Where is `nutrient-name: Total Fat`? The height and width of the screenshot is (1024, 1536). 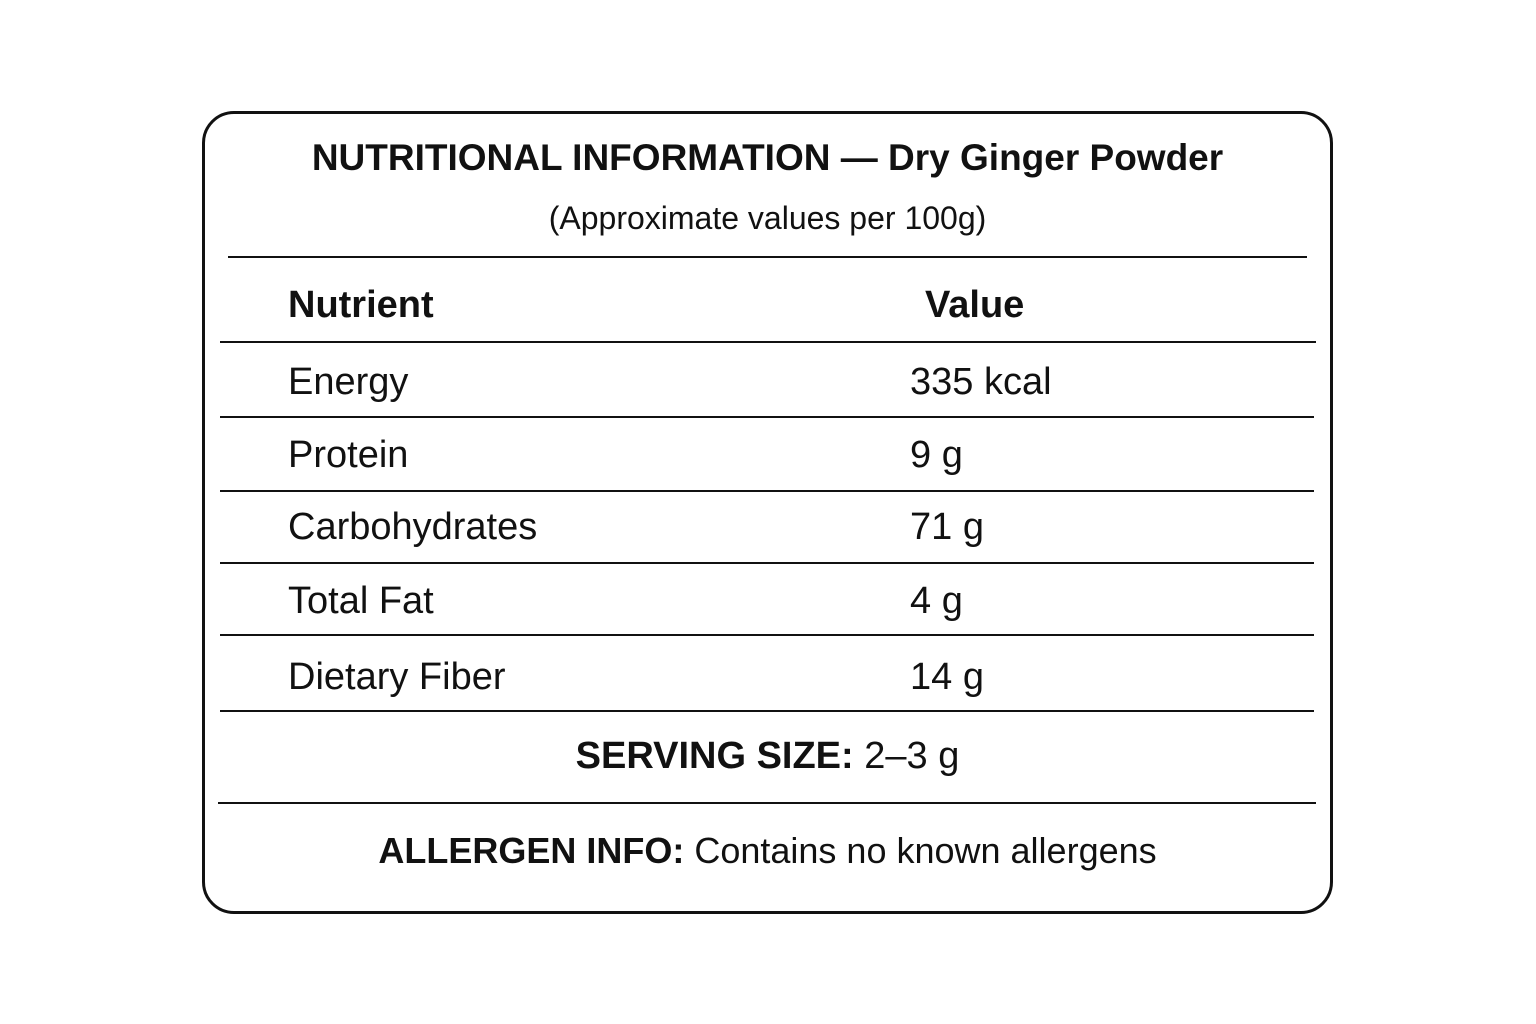
nutrient-name: Total Fat is located at coordinates (361, 601).